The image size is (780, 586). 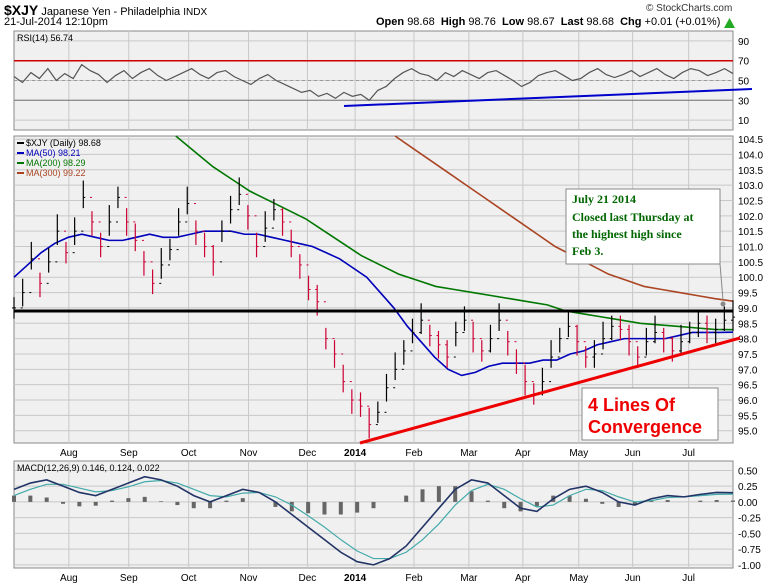 What do you see at coordinates (390, 22) in the screenshot?
I see `open-label: Open` at bounding box center [390, 22].